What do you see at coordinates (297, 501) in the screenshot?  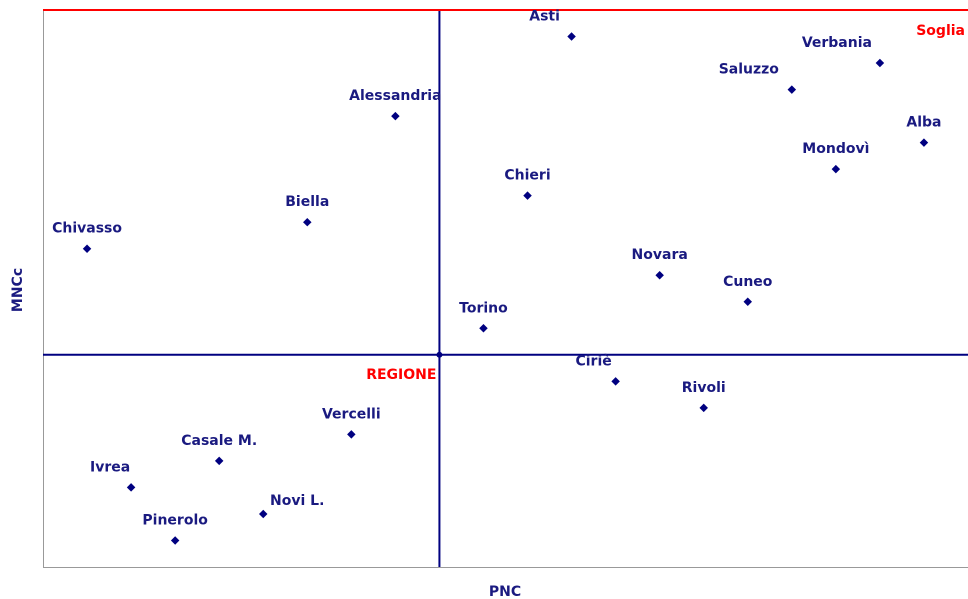 I see `point-label: Novi L.` at bounding box center [297, 501].